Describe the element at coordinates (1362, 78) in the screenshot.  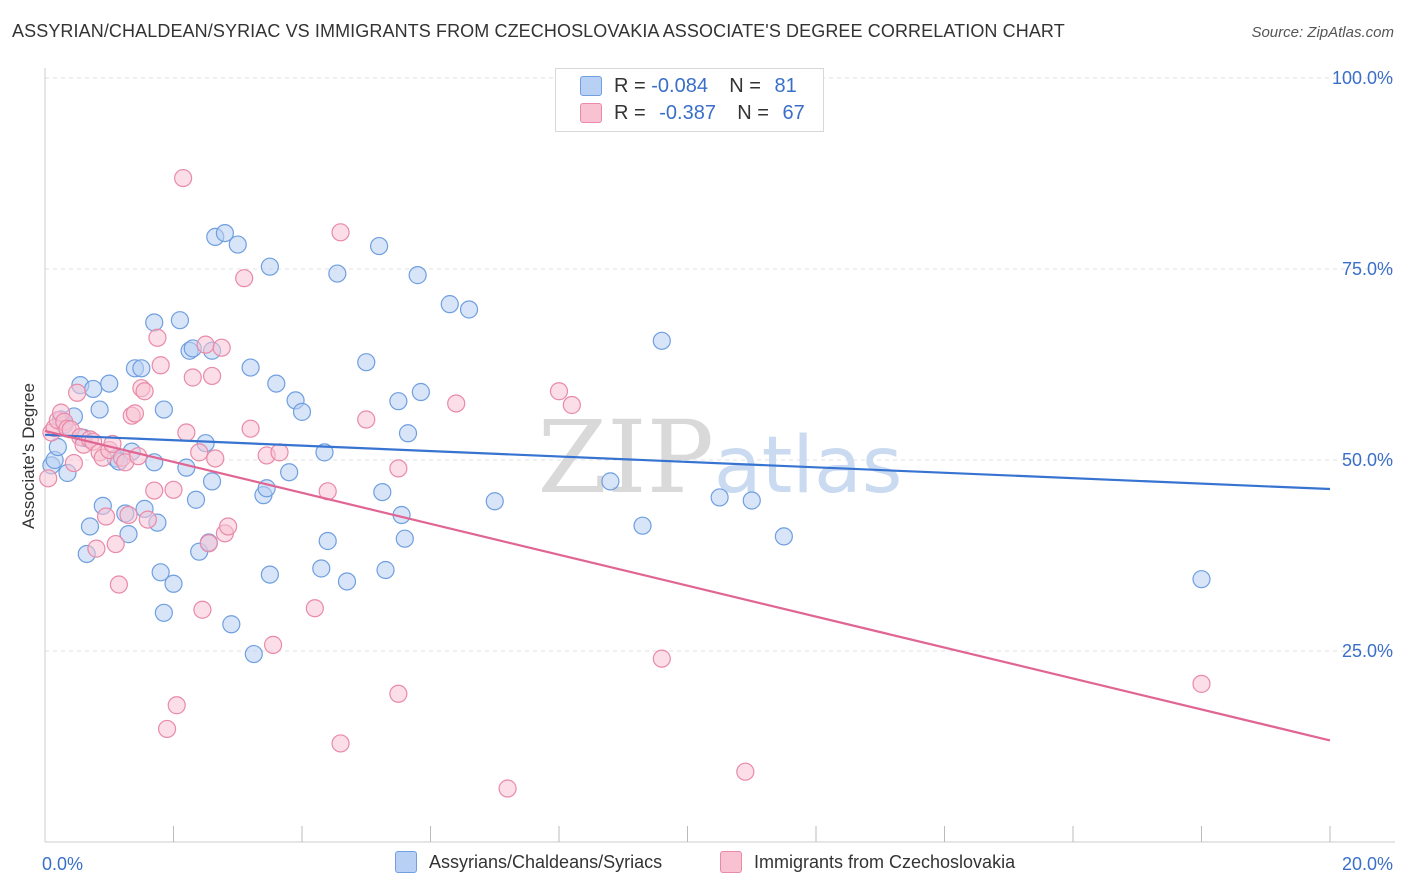
I see `y-tick-label: 100.0%` at that location.